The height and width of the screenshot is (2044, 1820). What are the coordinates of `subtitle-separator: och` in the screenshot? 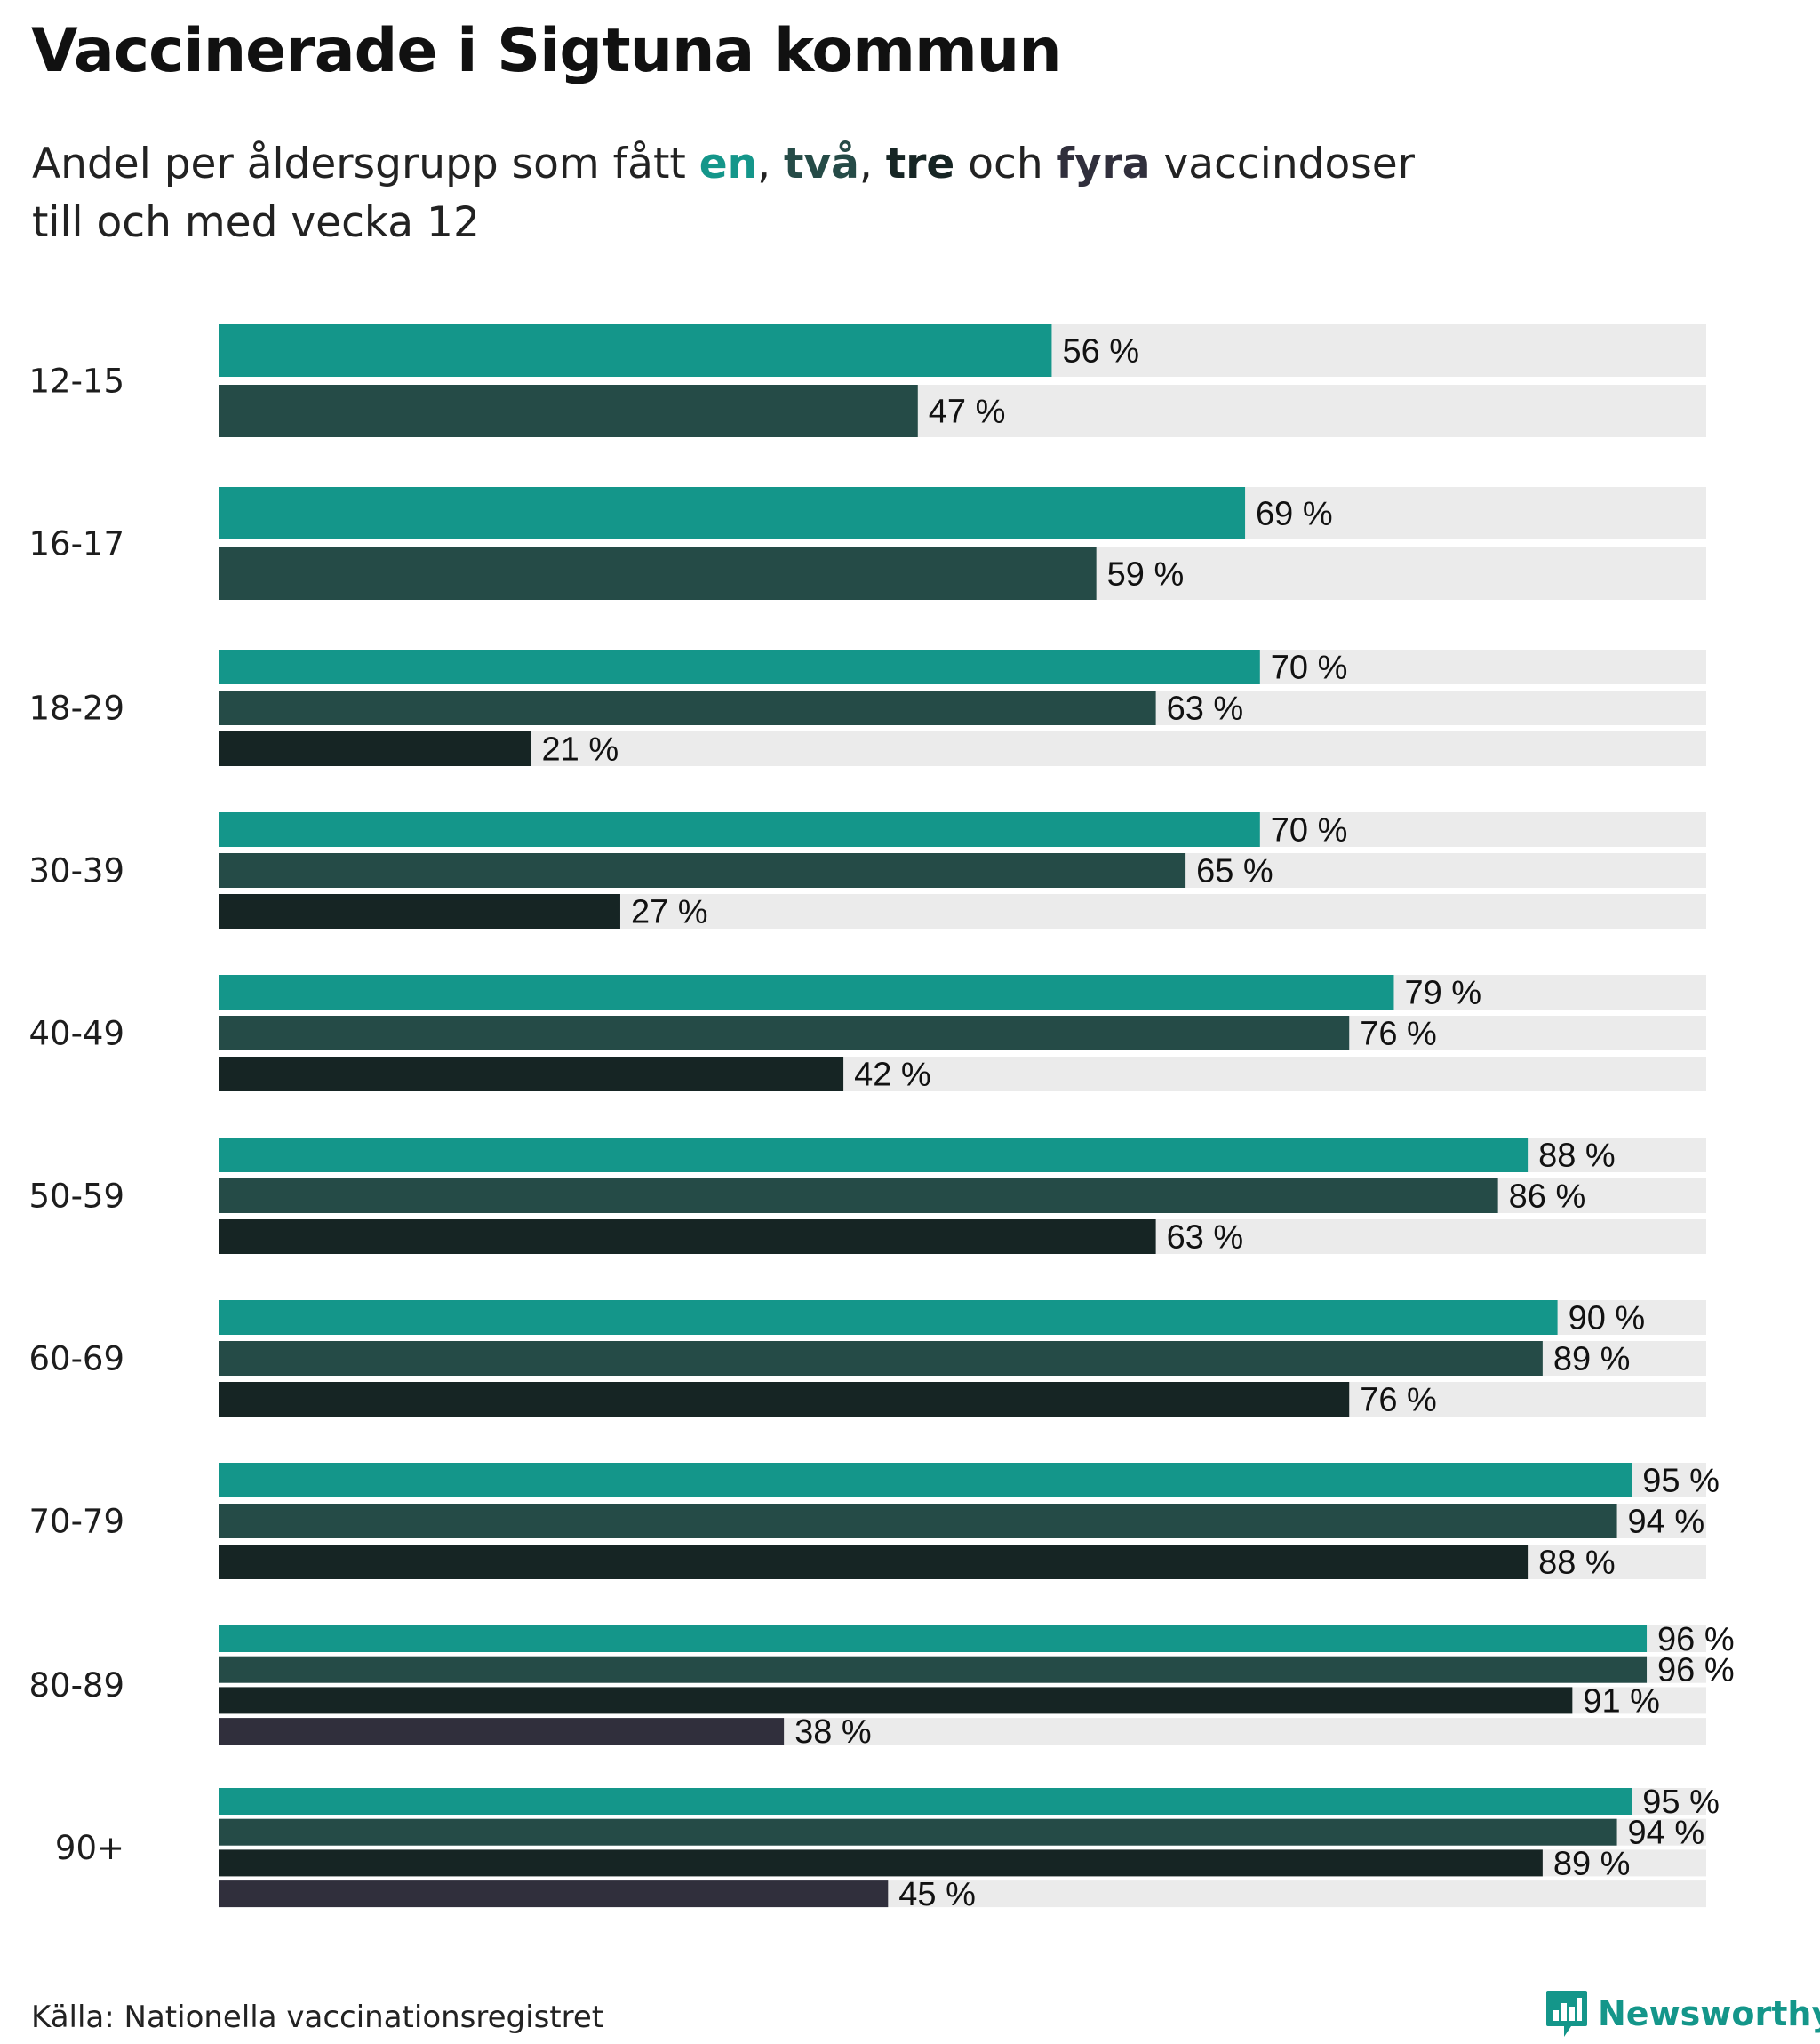 It's located at (1006, 164).